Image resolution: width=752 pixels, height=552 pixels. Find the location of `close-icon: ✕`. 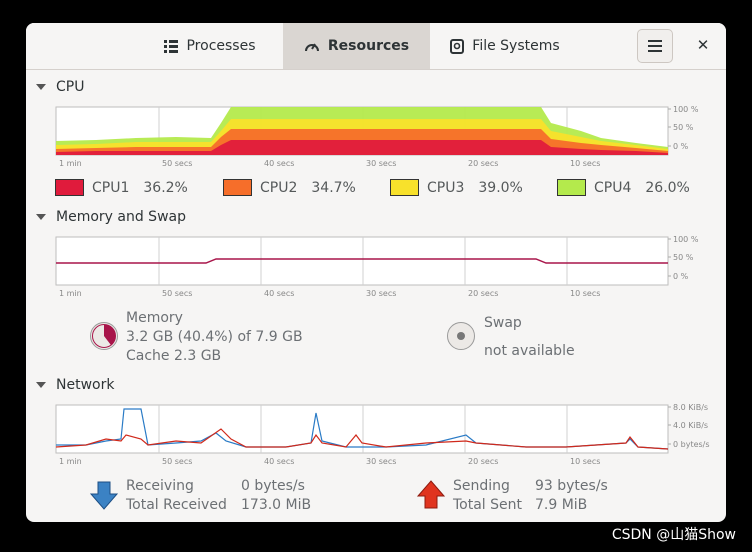

close-icon: ✕ is located at coordinates (703, 45).